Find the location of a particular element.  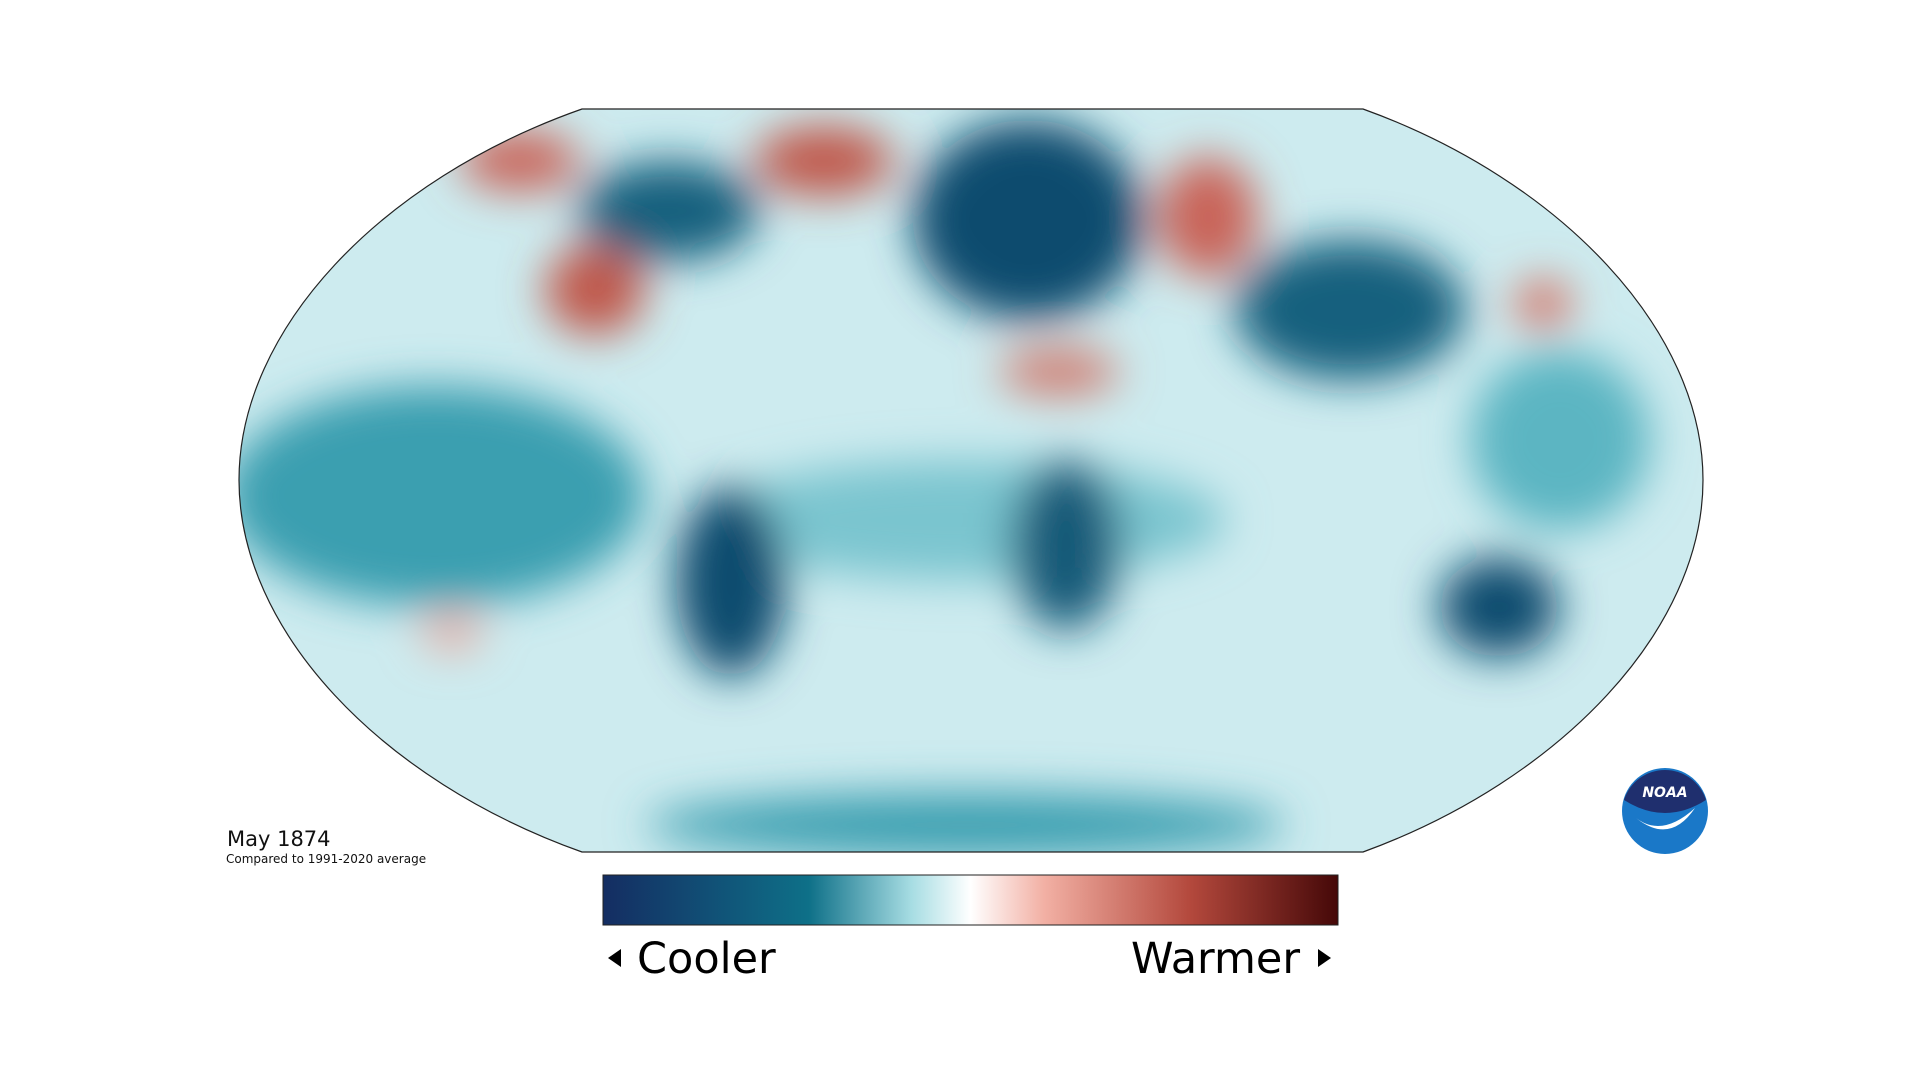

color-bar is located at coordinates (970, 900).